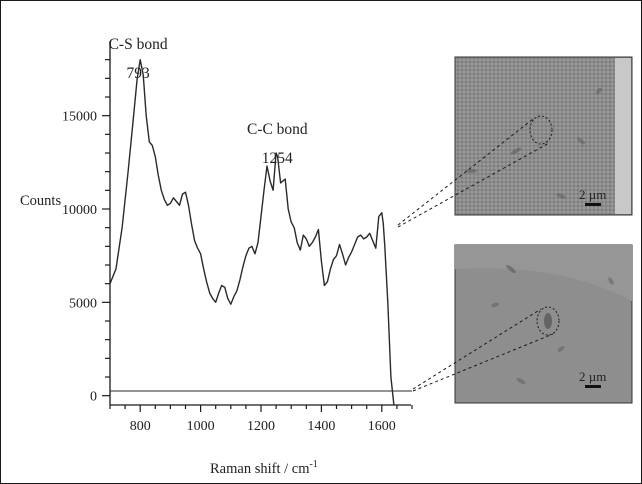 This screenshot has height=484, width=642. What do you see at coordinates (264, 468) in the screenshot?
I see `x-axis-title: Raman shift / cm-1` at bounding box center [264, 468].